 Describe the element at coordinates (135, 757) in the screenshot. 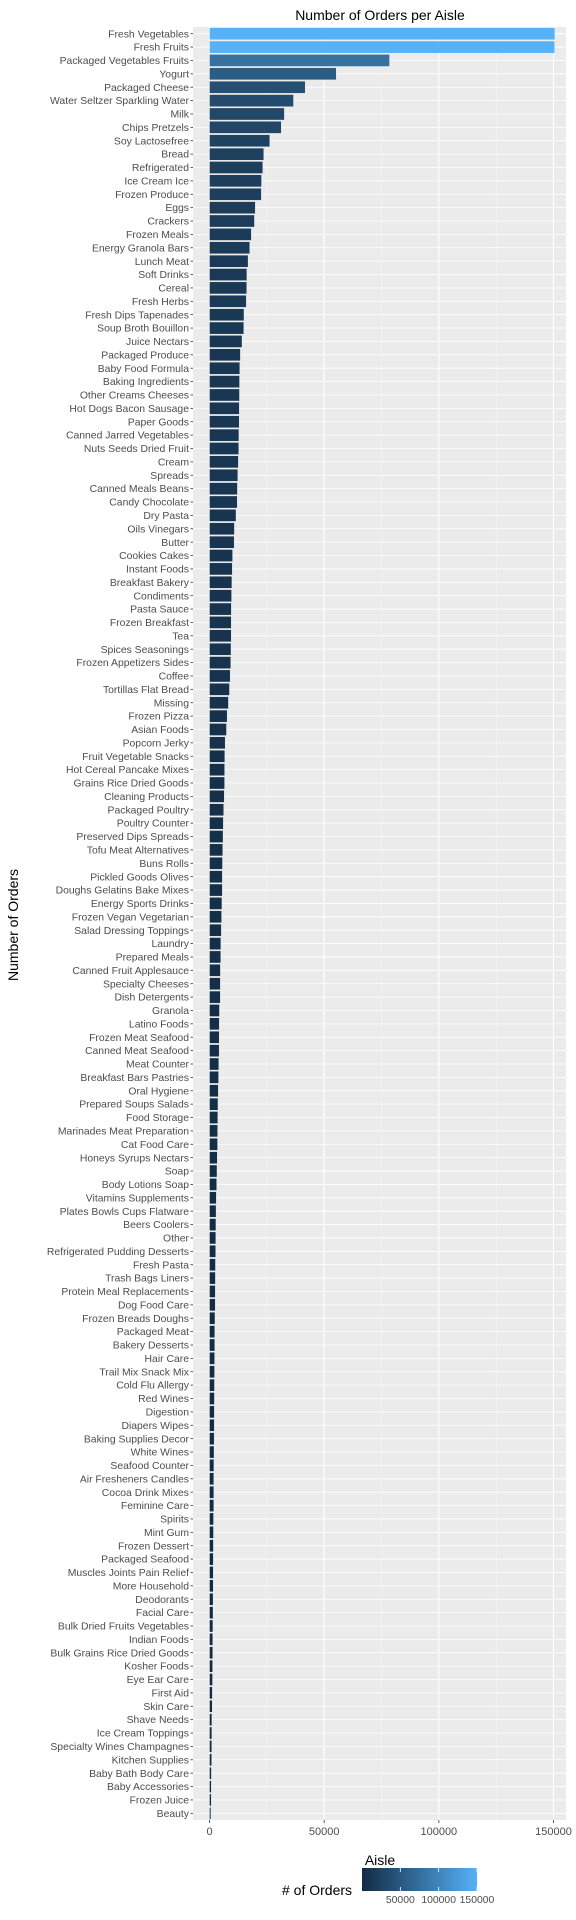

I see `y-tick-label: Fruit Vegetable Snacks` at that location.